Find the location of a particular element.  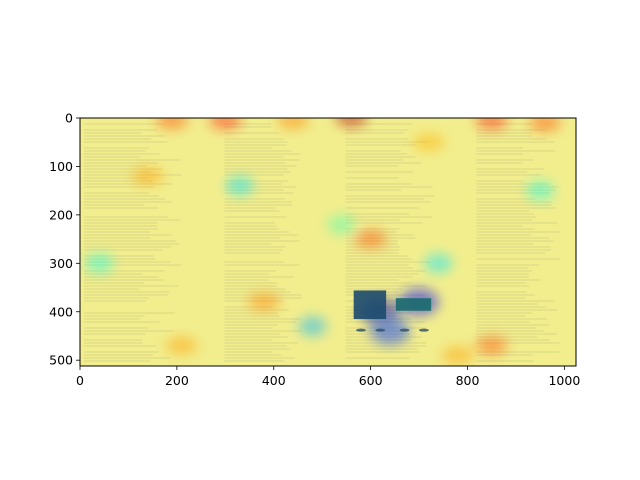

y-tick-label: 0 is located at coordinates (69, 118).